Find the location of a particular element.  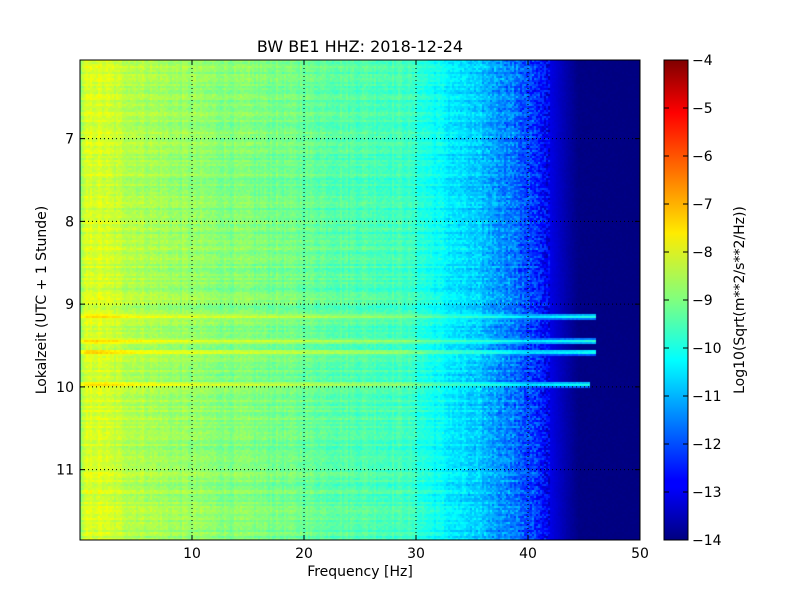

colorbar-tick-label: −5 is located at coordinates (702, 109).